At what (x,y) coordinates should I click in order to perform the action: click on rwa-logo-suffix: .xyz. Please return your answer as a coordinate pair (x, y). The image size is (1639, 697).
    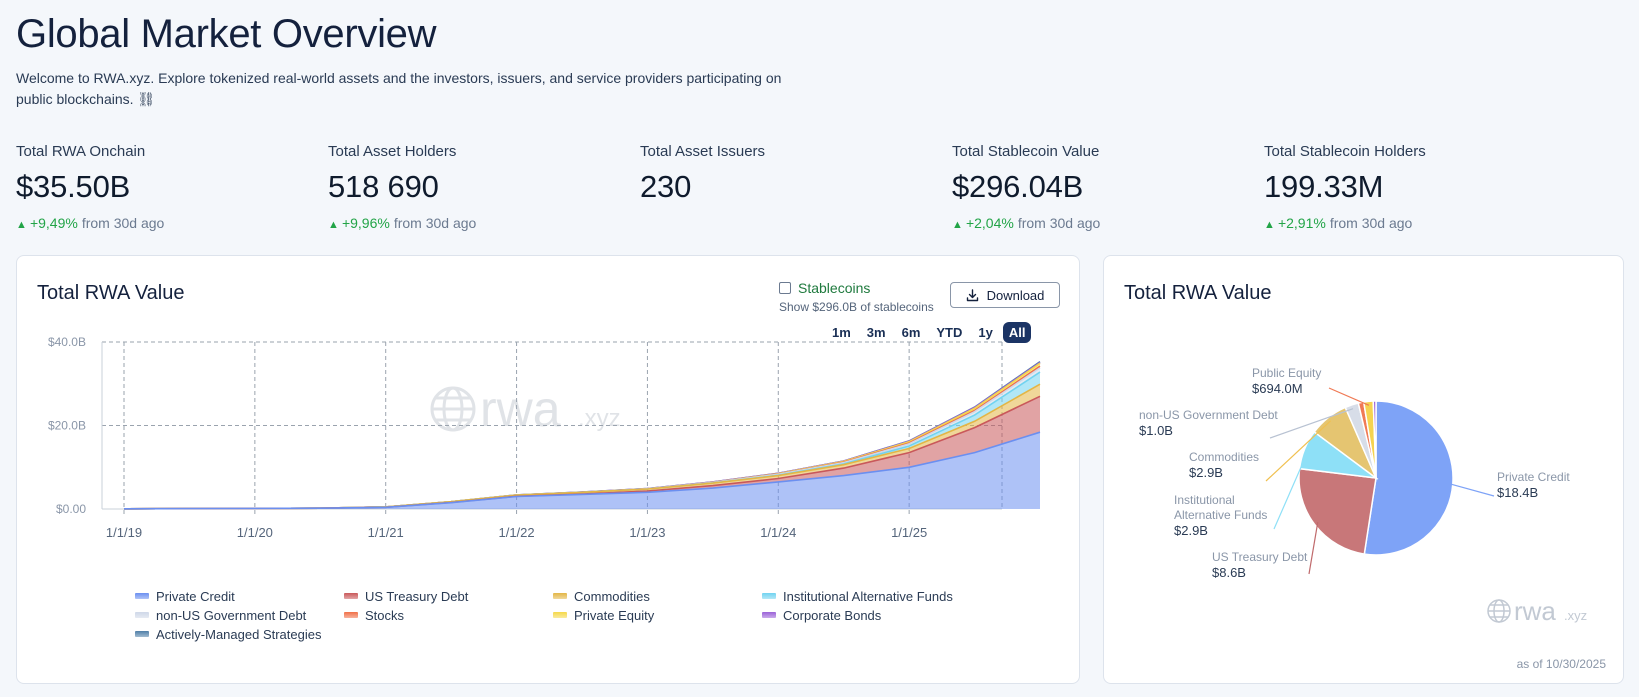
    Looking at the image, I should click on (1575, 615).